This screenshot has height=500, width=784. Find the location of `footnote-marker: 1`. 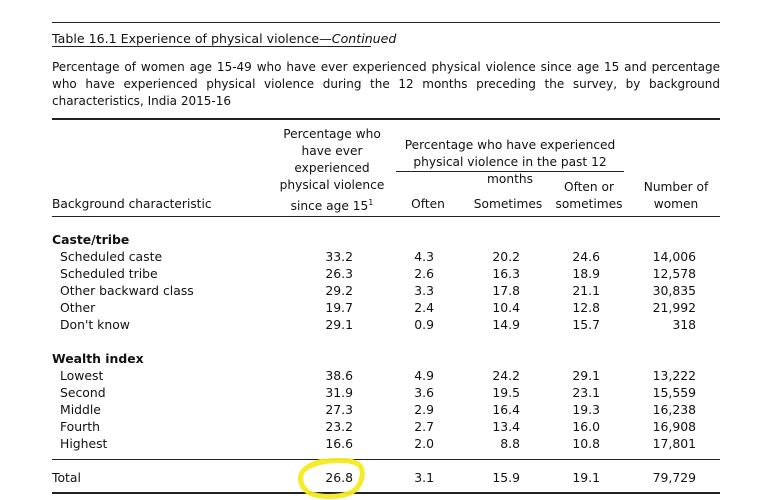

footnote-marker: 1 is located at coordinates (371, 202).